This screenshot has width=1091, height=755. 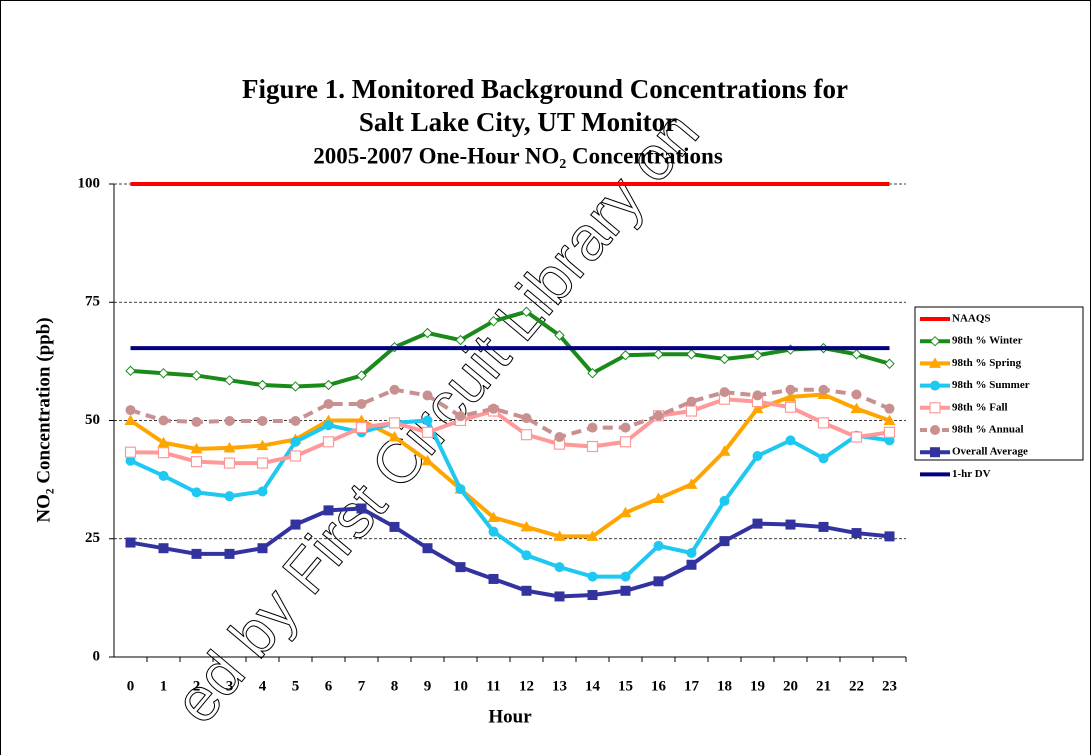 I want to click on x-tick-label: 5, so click(x=296, y=686).